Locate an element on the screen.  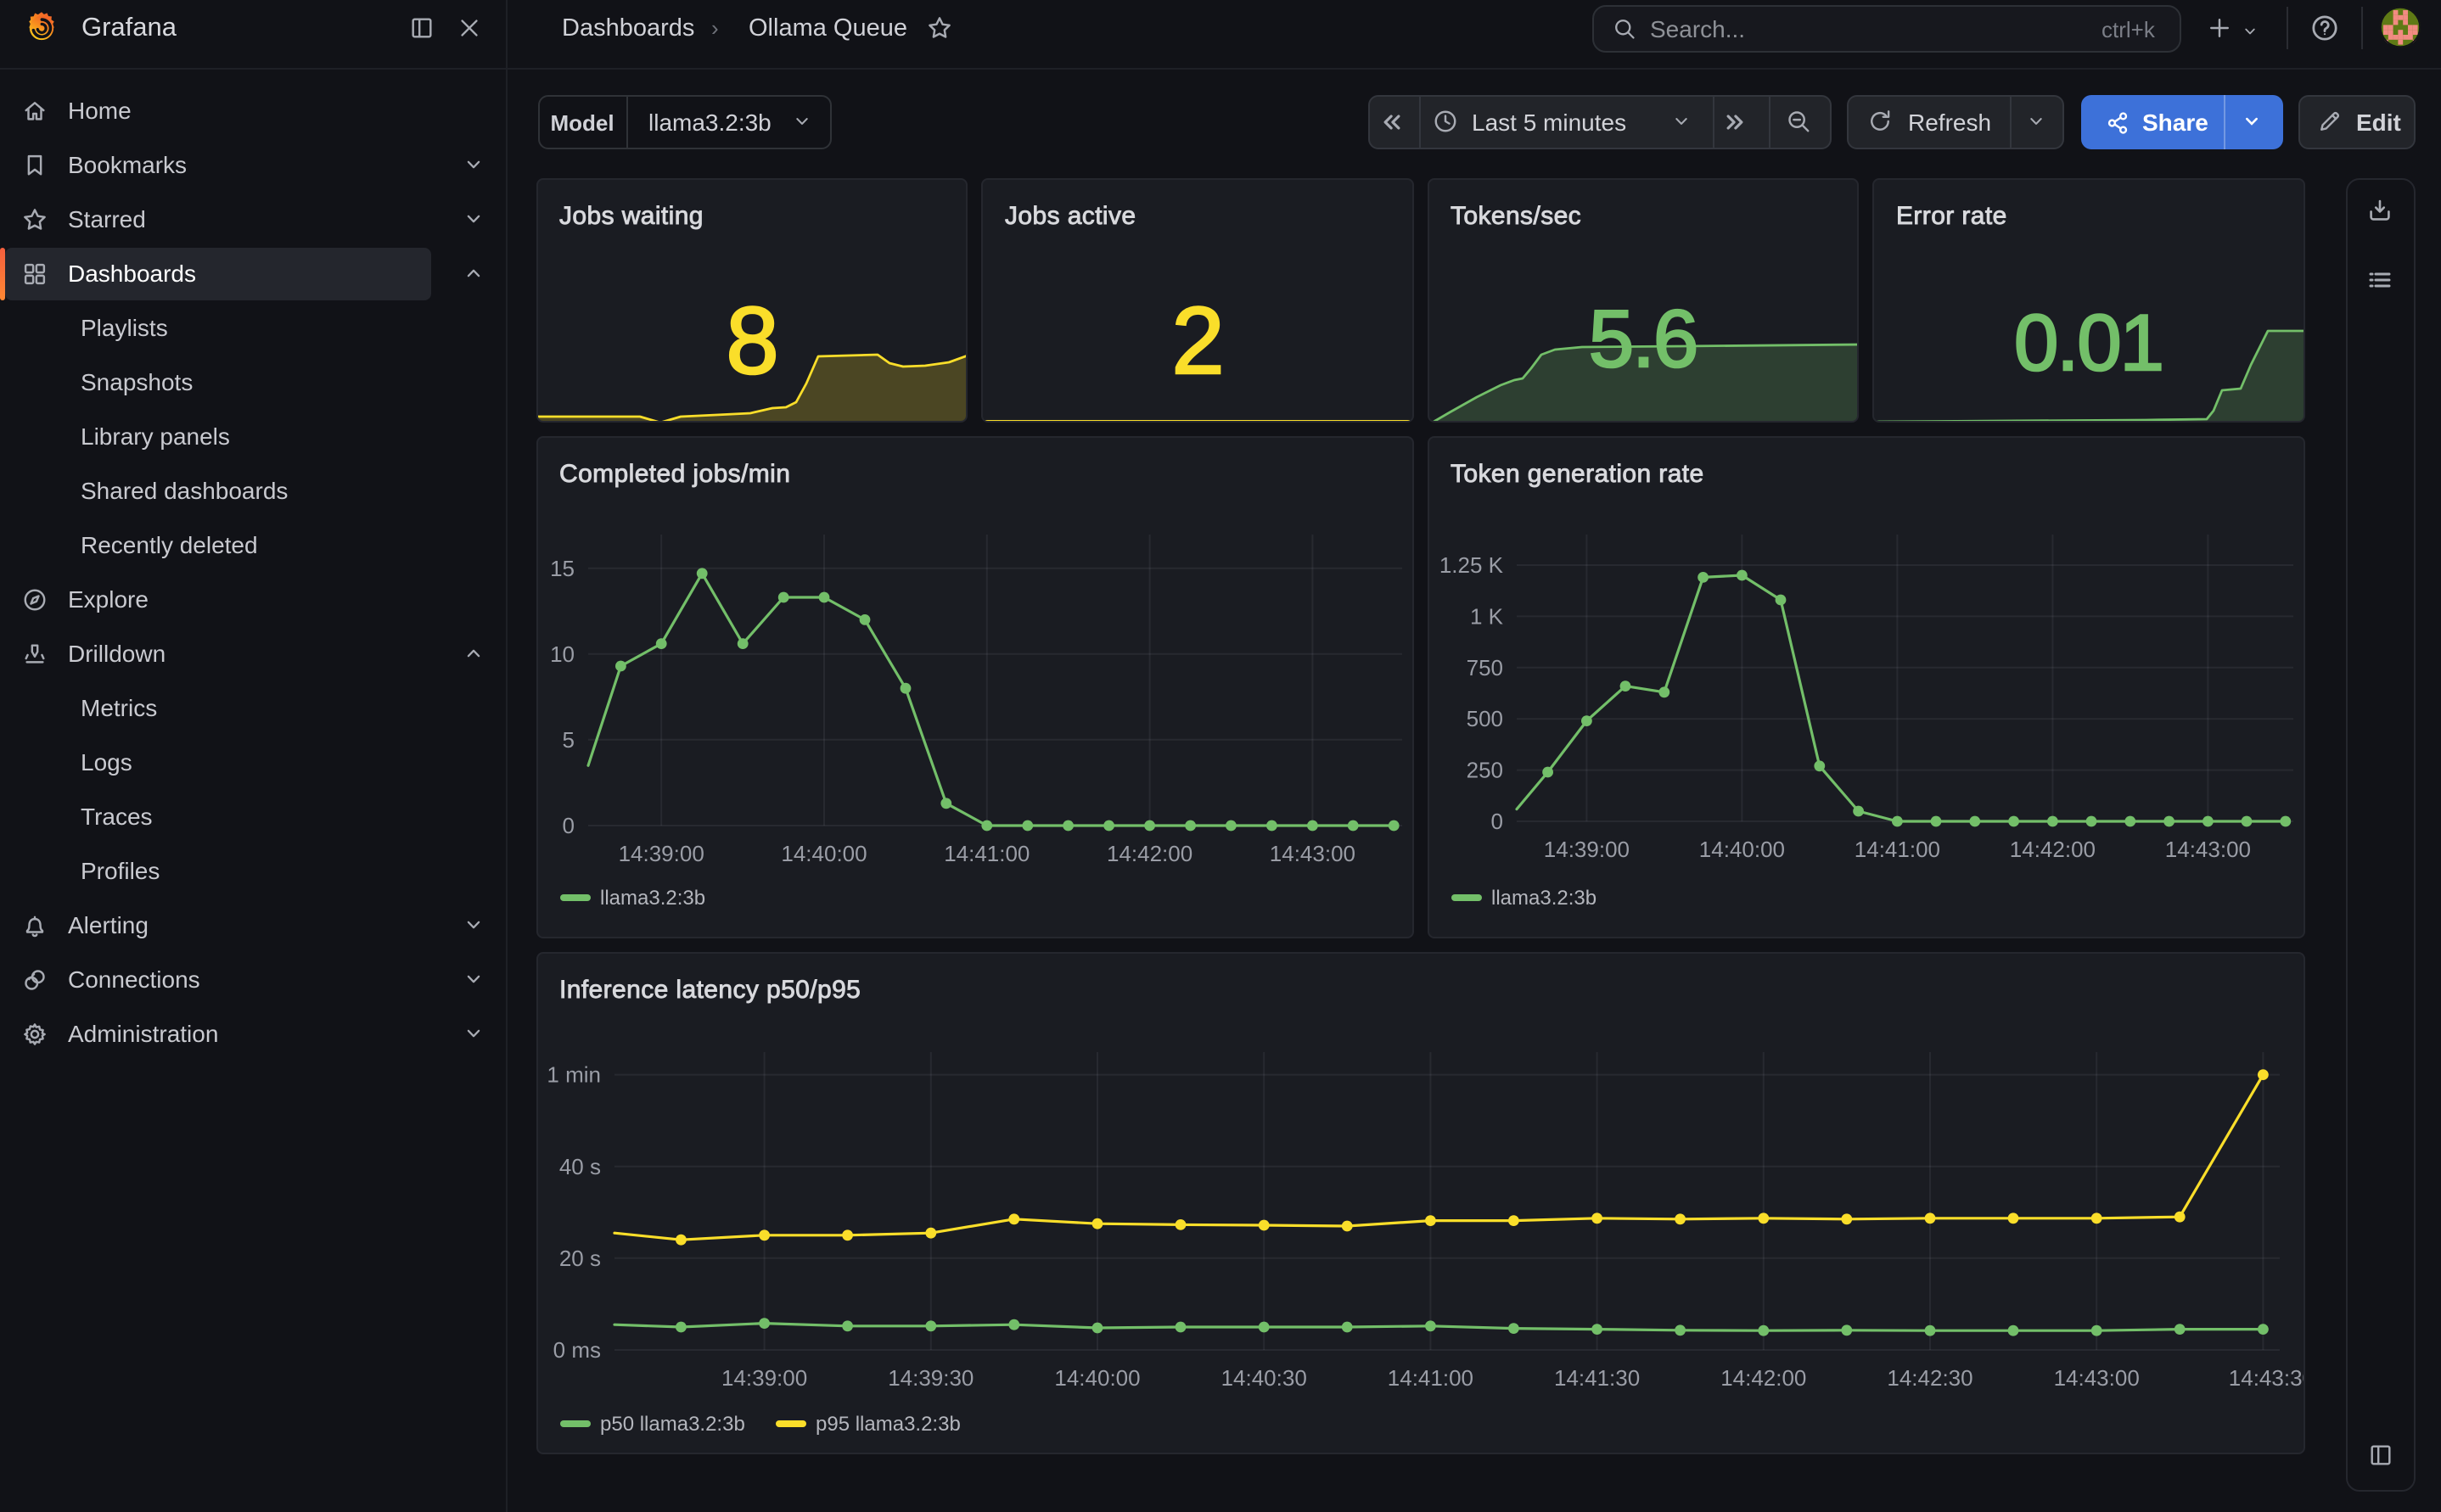
svg-text: 14:39:30 is located at coordinates (930, 1378).